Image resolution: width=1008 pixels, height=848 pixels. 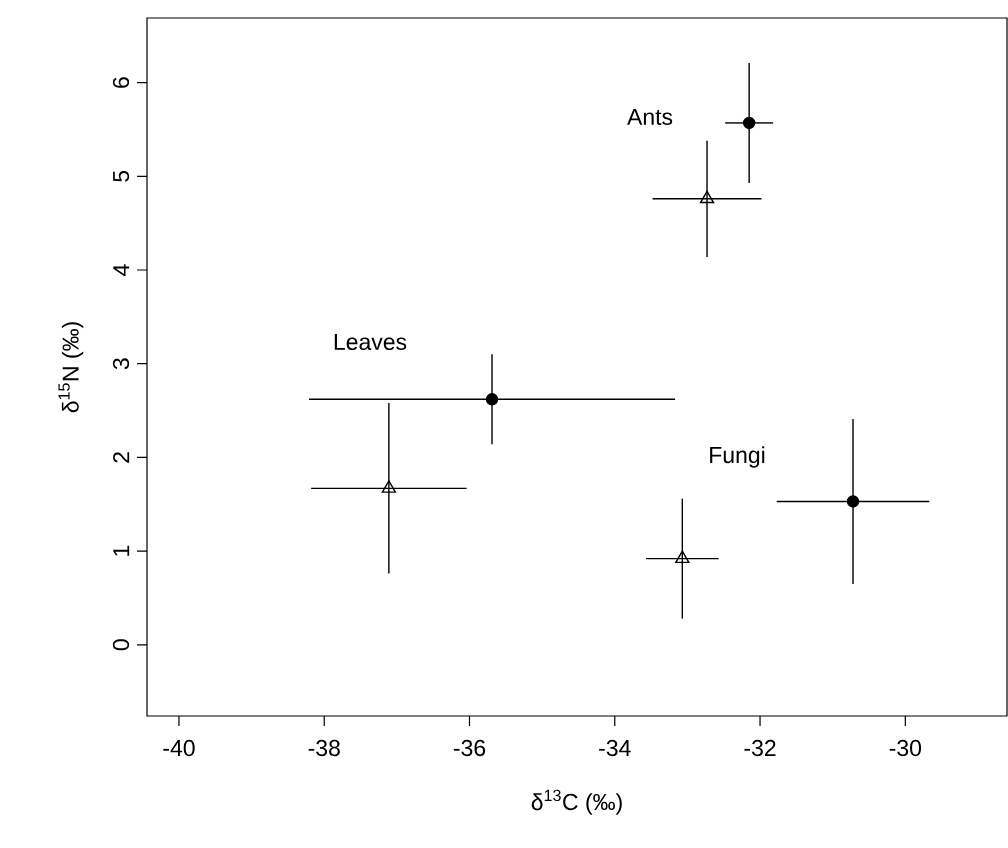 I want to click on y-tick-label: 1, so click(x=121, y=550).